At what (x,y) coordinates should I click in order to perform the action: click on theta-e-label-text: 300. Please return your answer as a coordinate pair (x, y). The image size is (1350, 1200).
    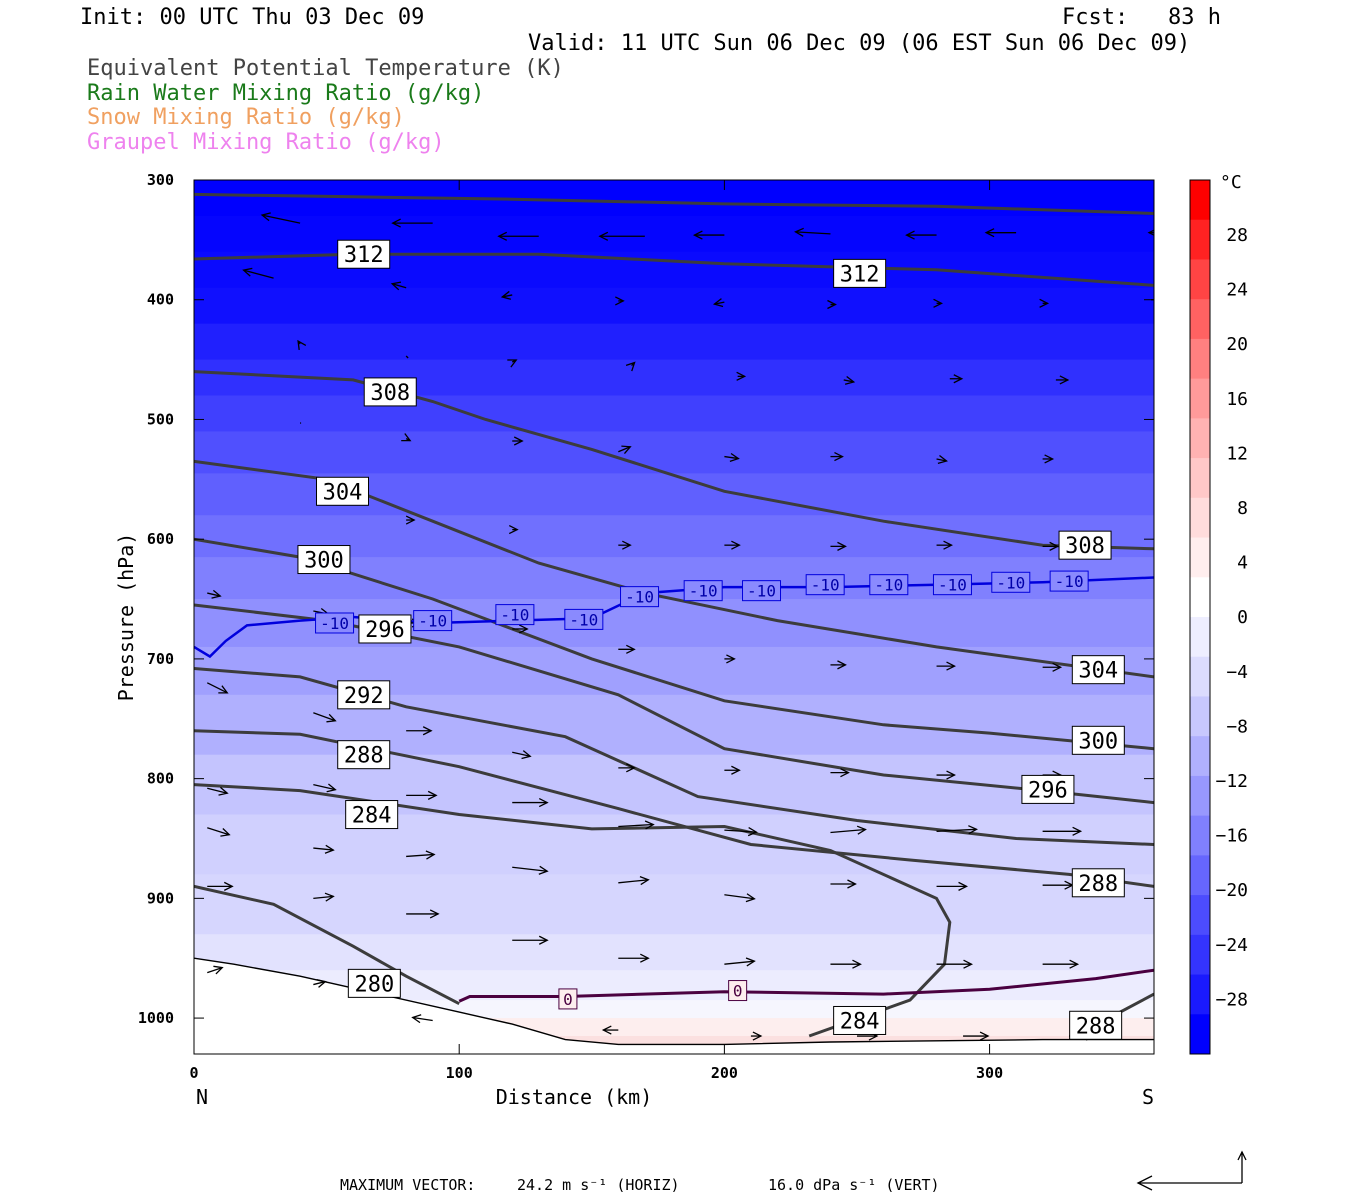
    Looking at the image, I should click on (324, 561).